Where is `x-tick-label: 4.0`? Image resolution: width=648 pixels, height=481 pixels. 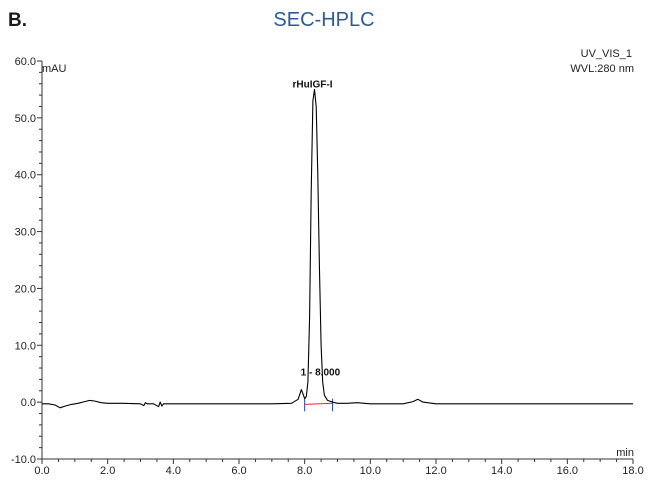 x-tick-label: 4.0 is located at coordinates (173, 471).